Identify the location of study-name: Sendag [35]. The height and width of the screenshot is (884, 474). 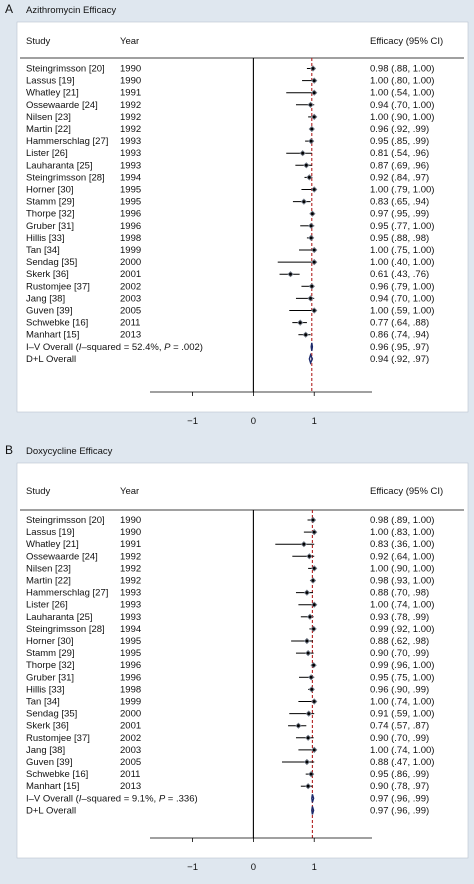
(51, 714).